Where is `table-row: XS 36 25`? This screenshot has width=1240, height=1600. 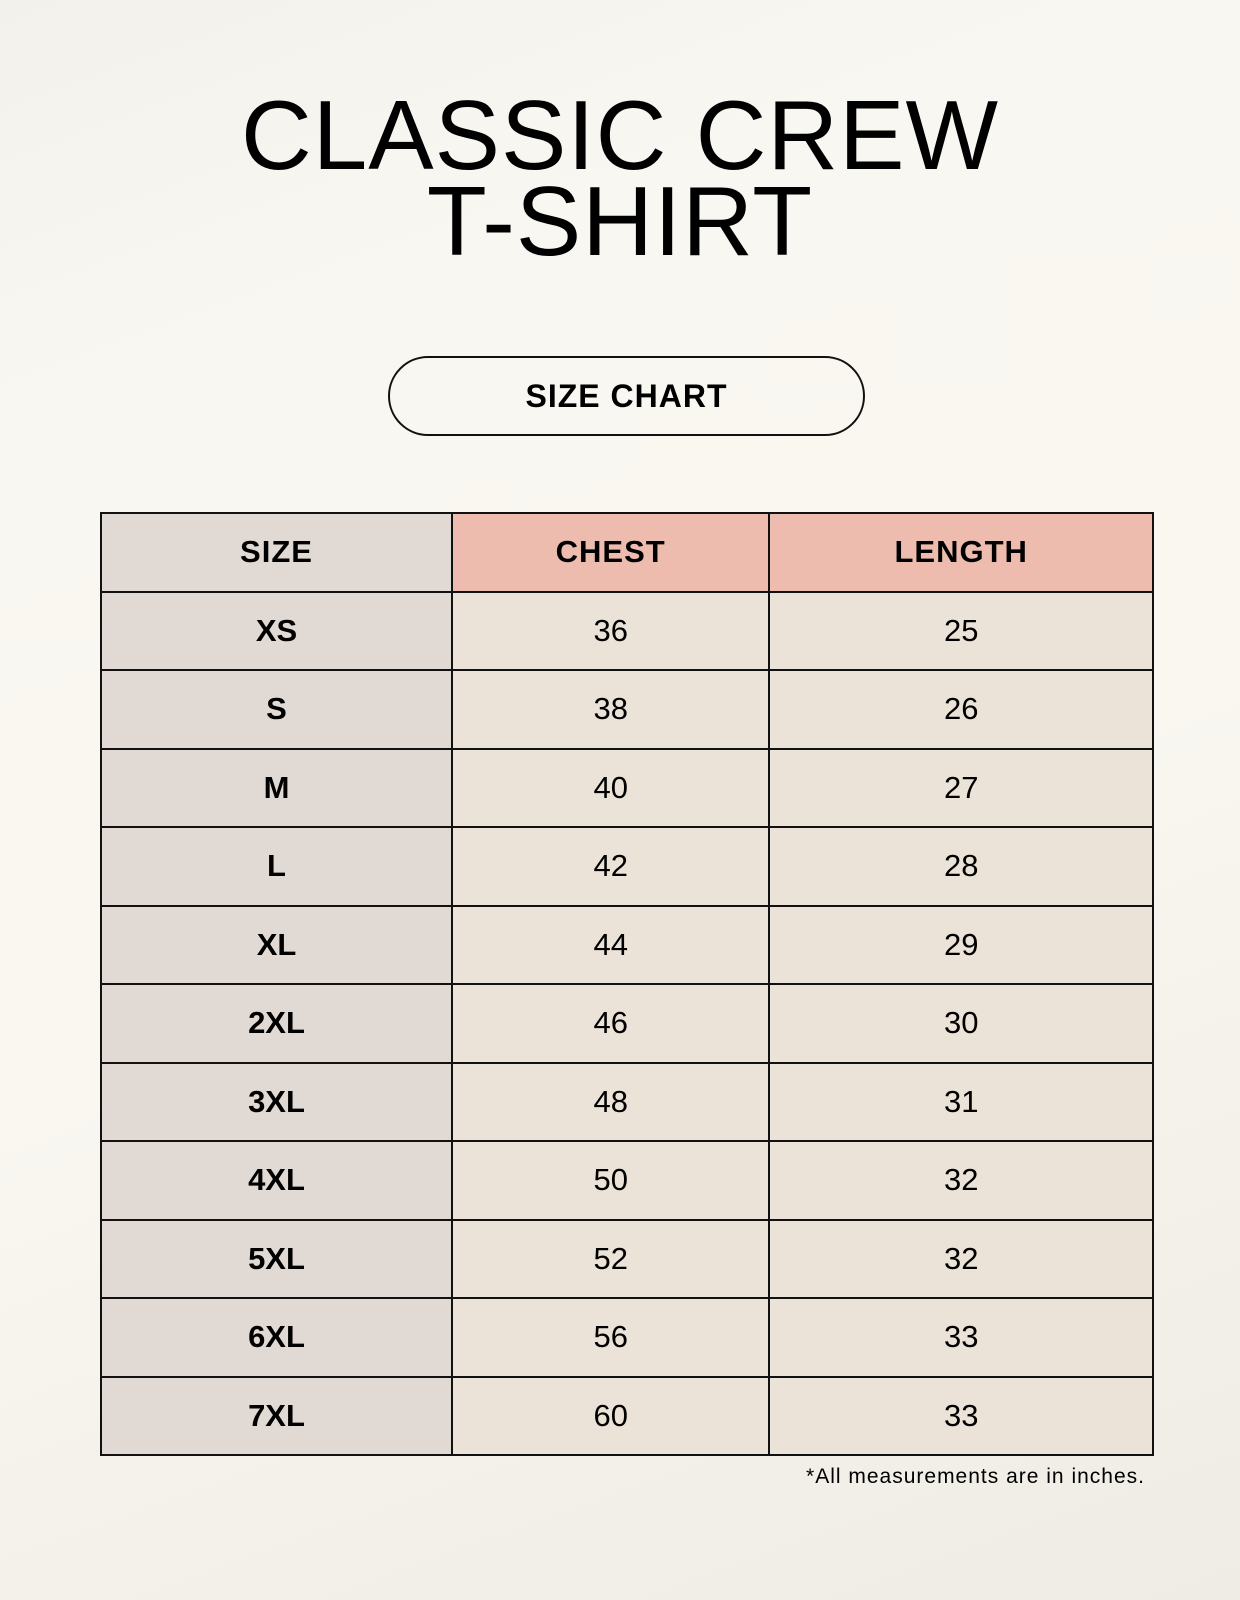
table-row: XS 36 25 is located at coordinates (627, 630).